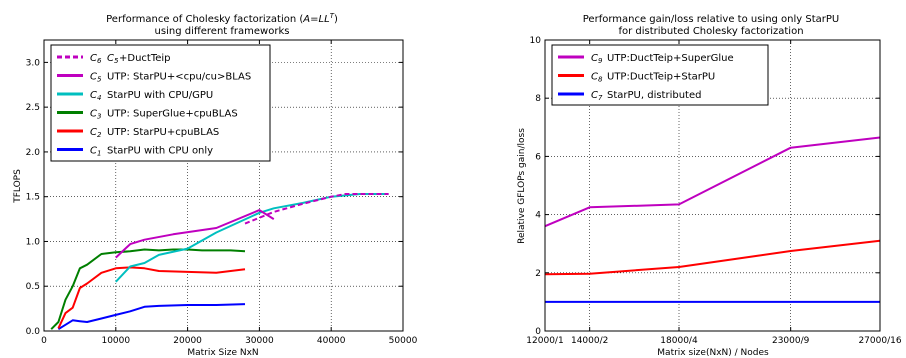 This screenshot has width=906, height=358. I want to click on left-legend-entry: C 6 C 5 +DuctTeip, so click(114, 59).